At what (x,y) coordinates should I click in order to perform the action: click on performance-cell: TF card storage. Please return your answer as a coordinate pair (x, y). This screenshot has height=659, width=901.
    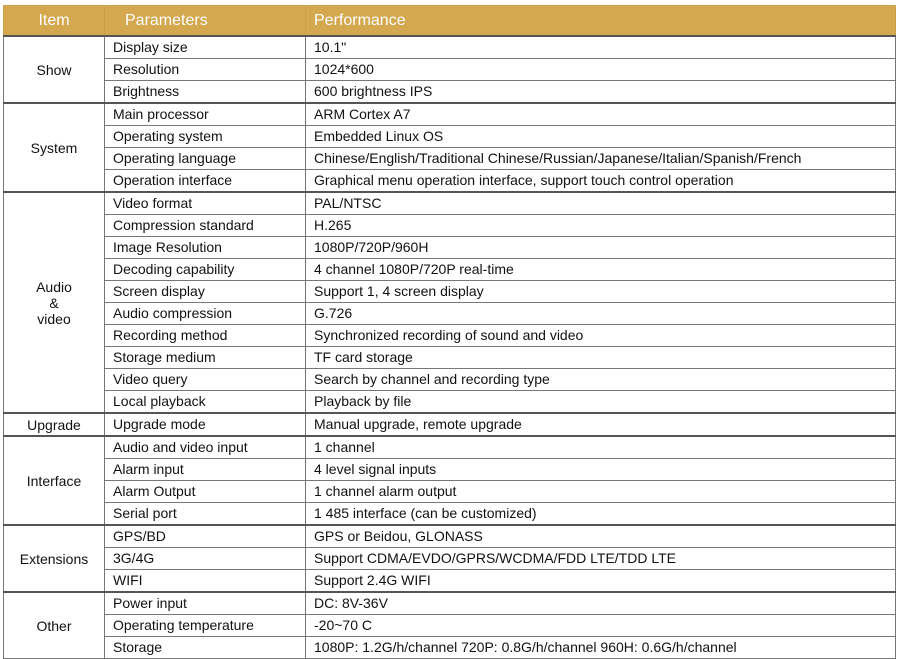
    Looking at the image, I should click on (600, 357).